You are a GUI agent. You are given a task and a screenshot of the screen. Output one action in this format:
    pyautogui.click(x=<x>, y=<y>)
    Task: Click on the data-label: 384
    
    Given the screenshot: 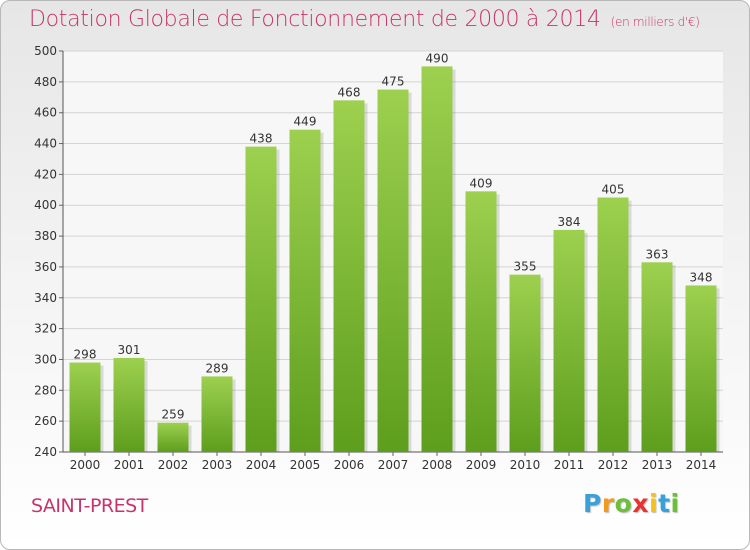 What is the action you would take?
    pyautogui.click(x=569, y=222)
    